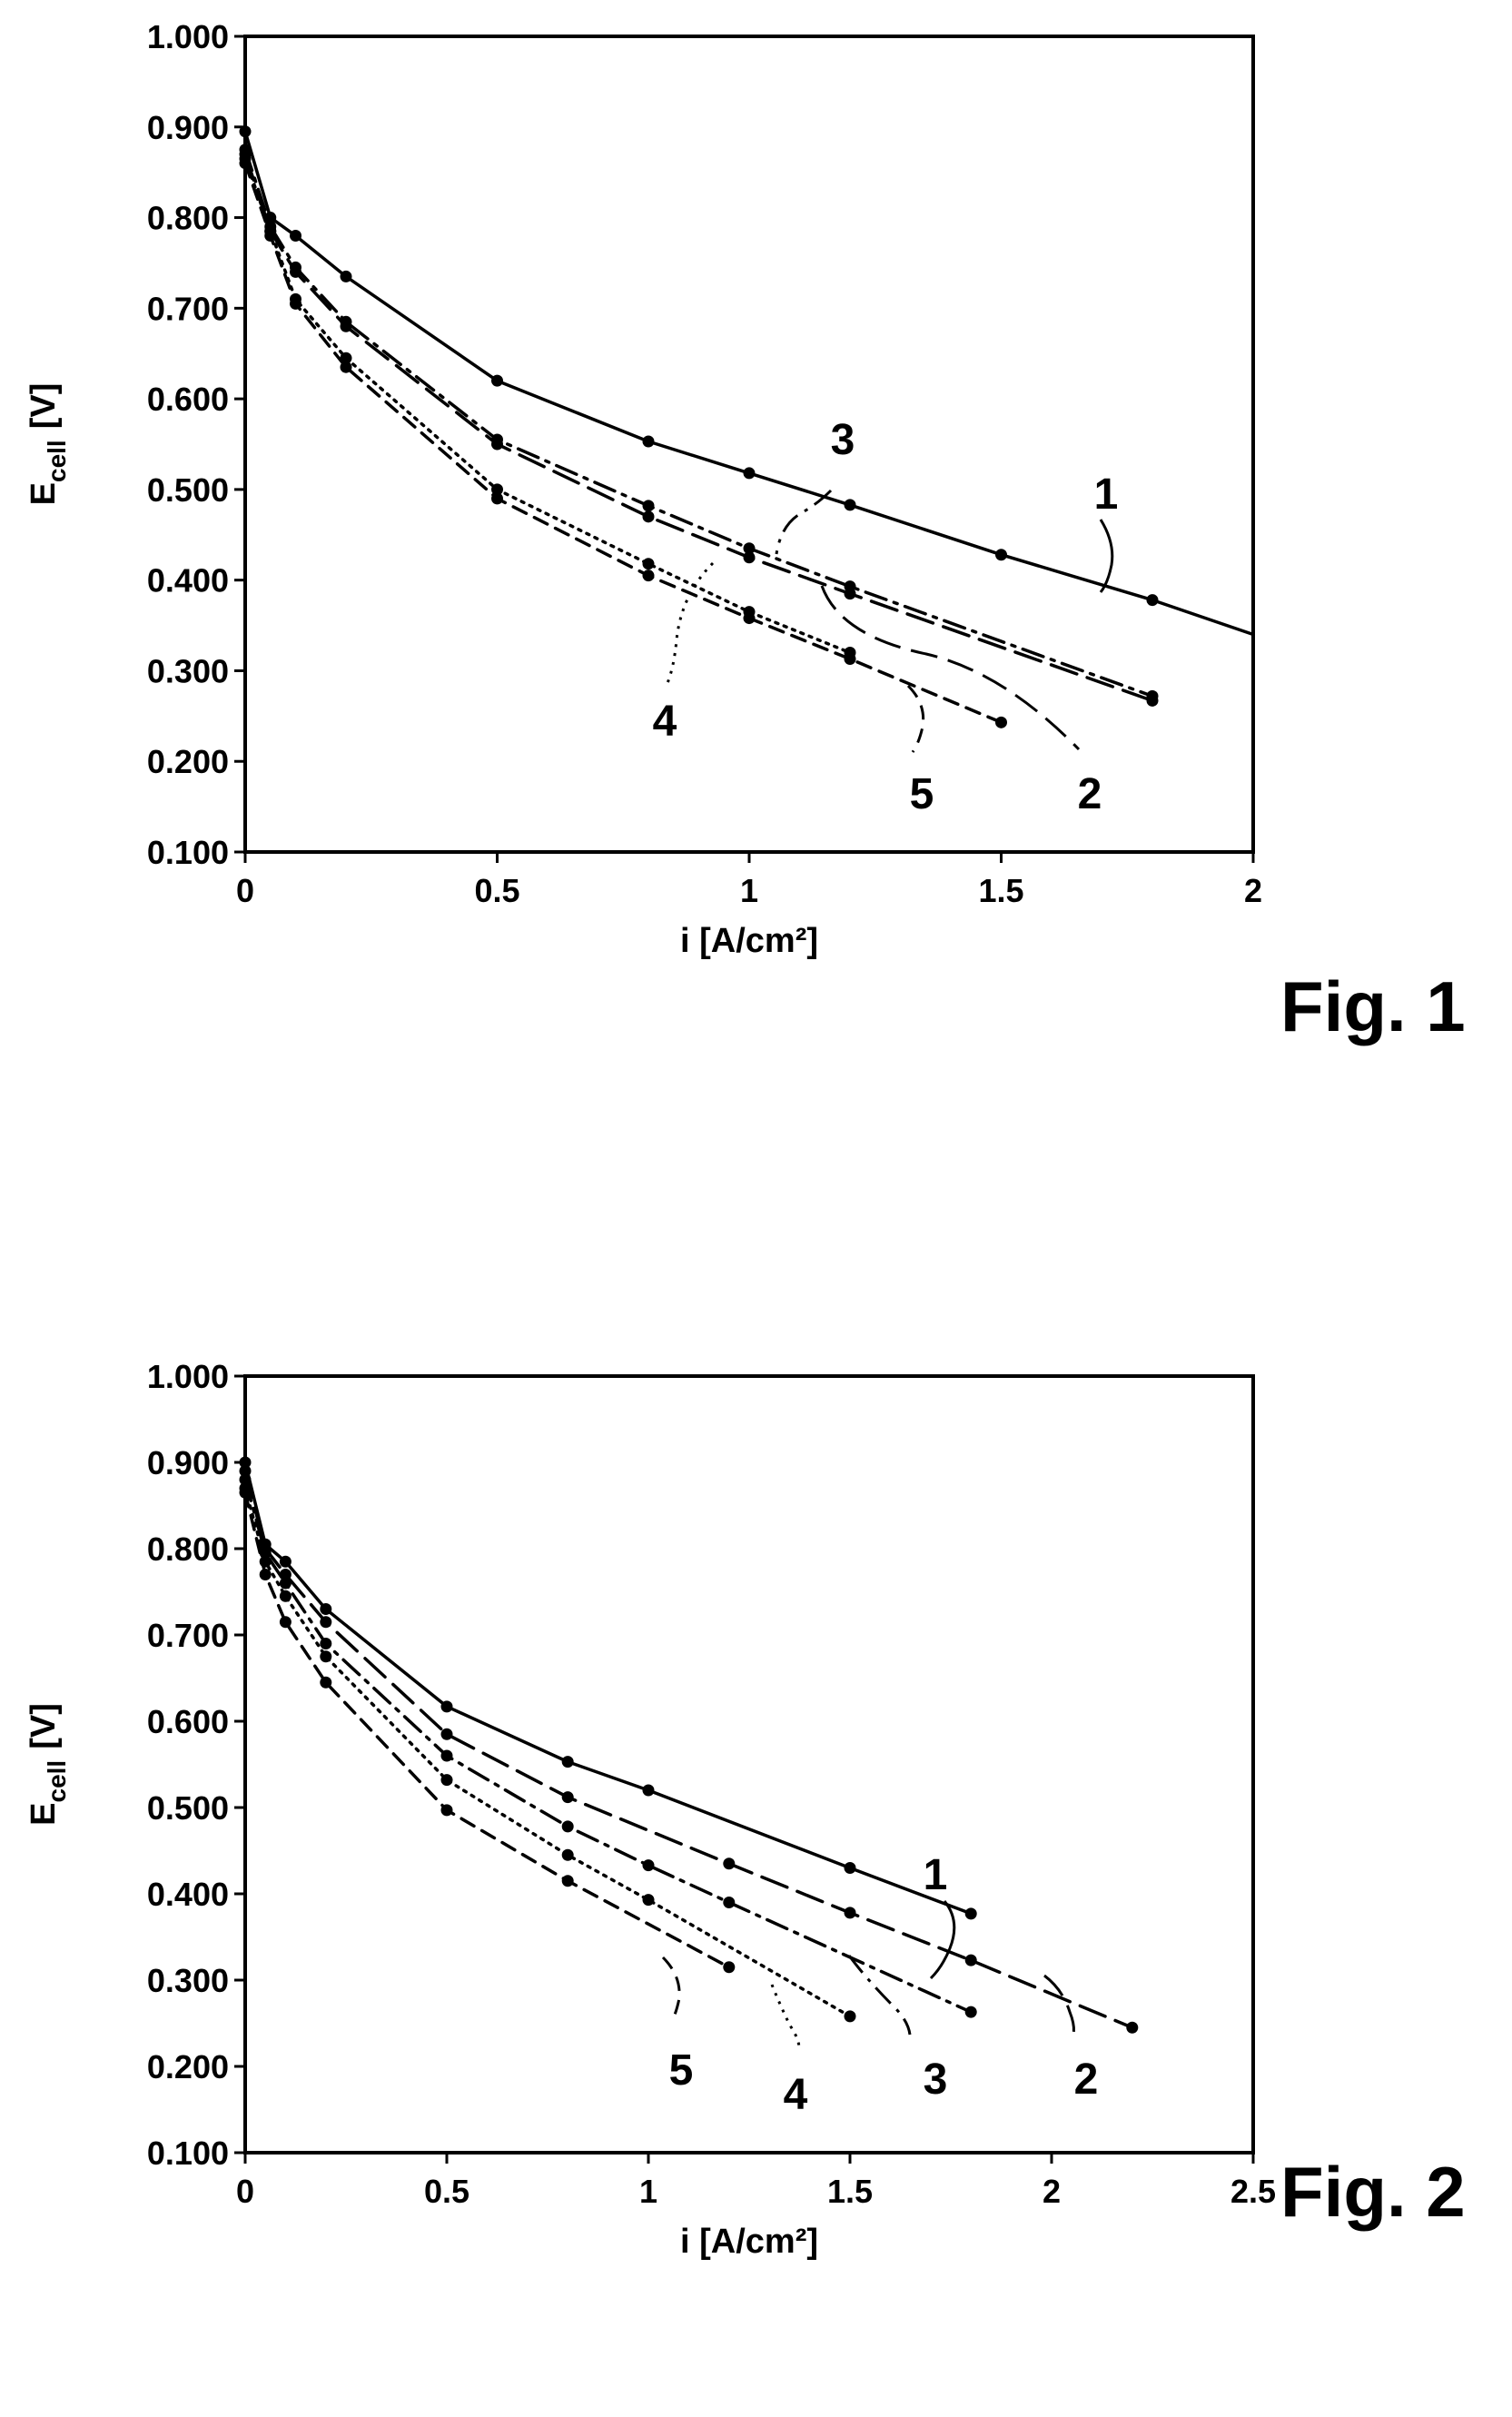 This screenshot has width=1512, height=2417. Describe the element at coordinates (1001, 890) in the screenshot. I see `x-tick-label: 1.5` at that location.